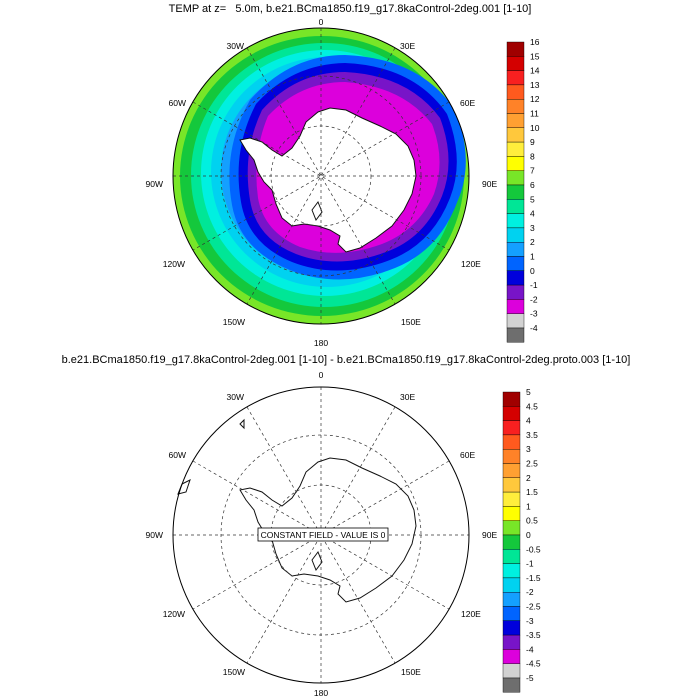  Describe the element at coordinates (535, 99) in the screenshot. I see `colorbar-label: 12` at that location.